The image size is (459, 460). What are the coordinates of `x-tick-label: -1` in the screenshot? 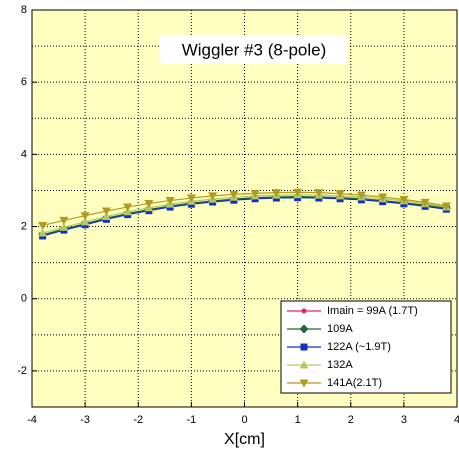 It's located at (191, 420).